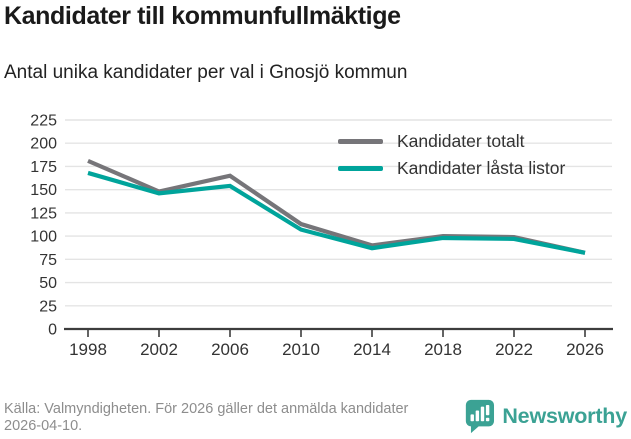  I want to click on legend-label-total: Kandidater totalt, so click(461, 140).